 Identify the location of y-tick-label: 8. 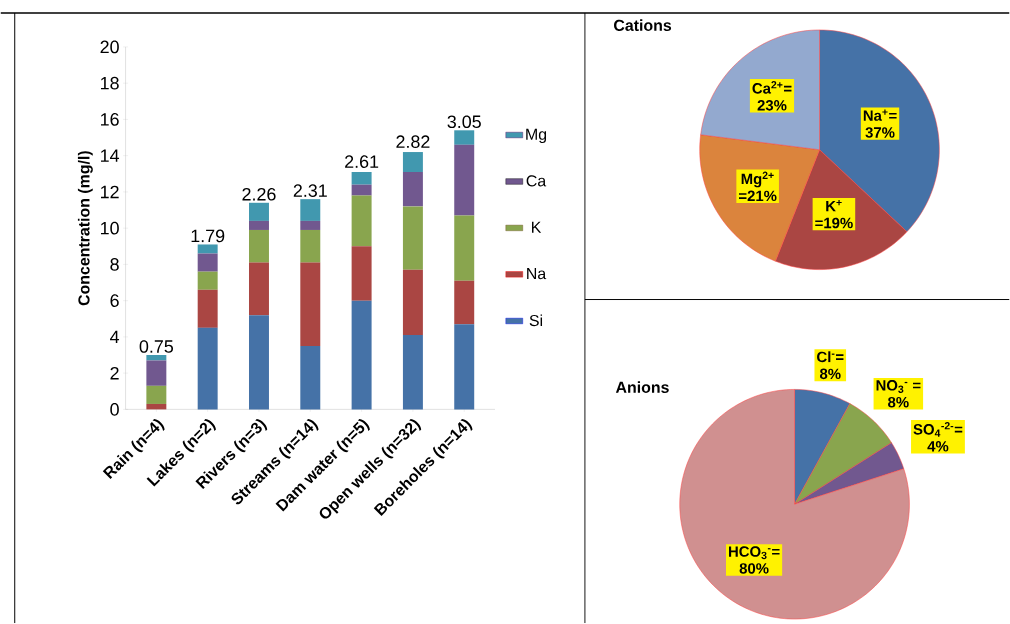
(114, 264).